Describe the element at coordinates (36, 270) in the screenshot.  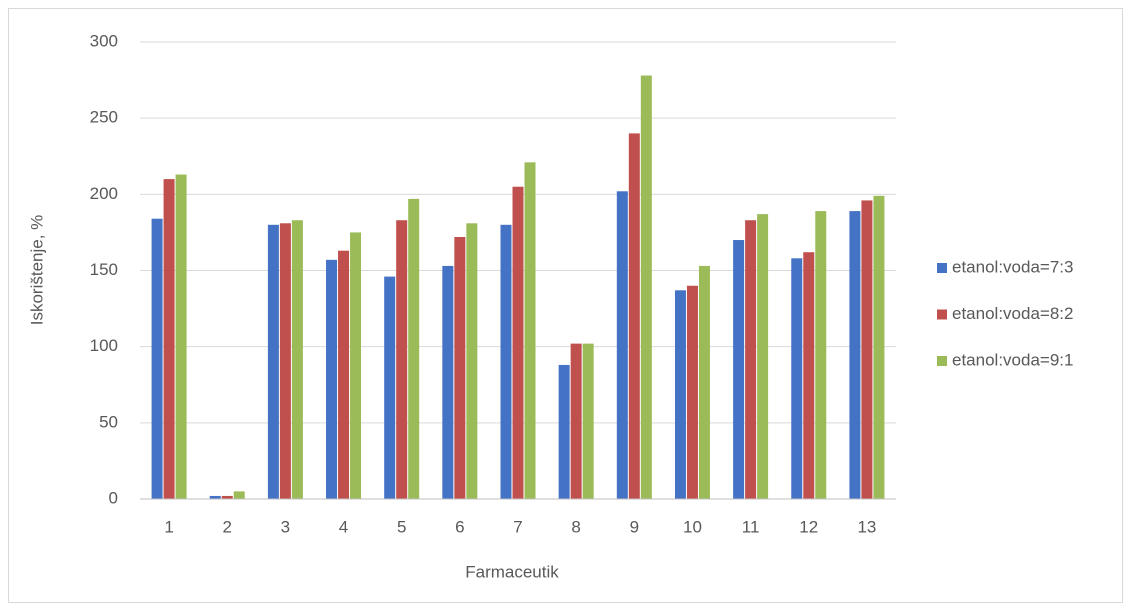
I see `y-axis-label: Iskorištenje, %` at that location.